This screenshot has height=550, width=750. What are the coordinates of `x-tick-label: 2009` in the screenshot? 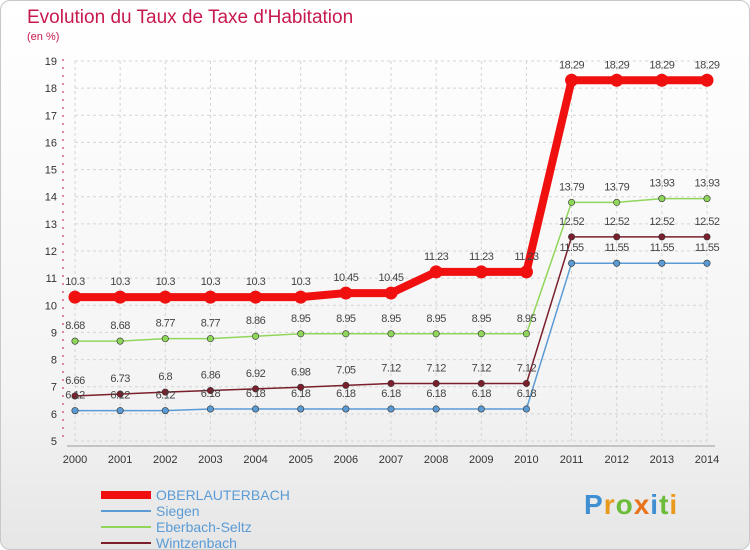 It's located at (481, 460).